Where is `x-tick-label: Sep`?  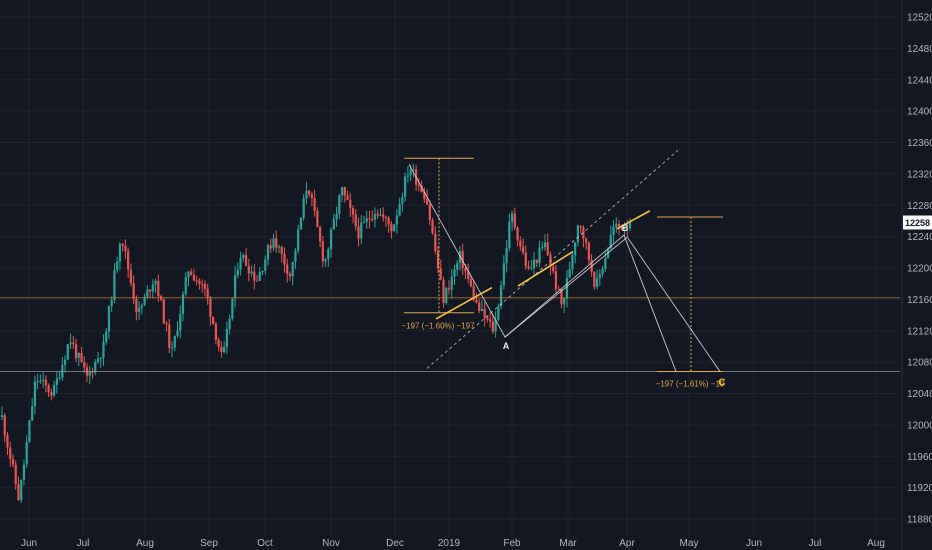 x-tick-label: Sep is located at coordinates (209, 543).